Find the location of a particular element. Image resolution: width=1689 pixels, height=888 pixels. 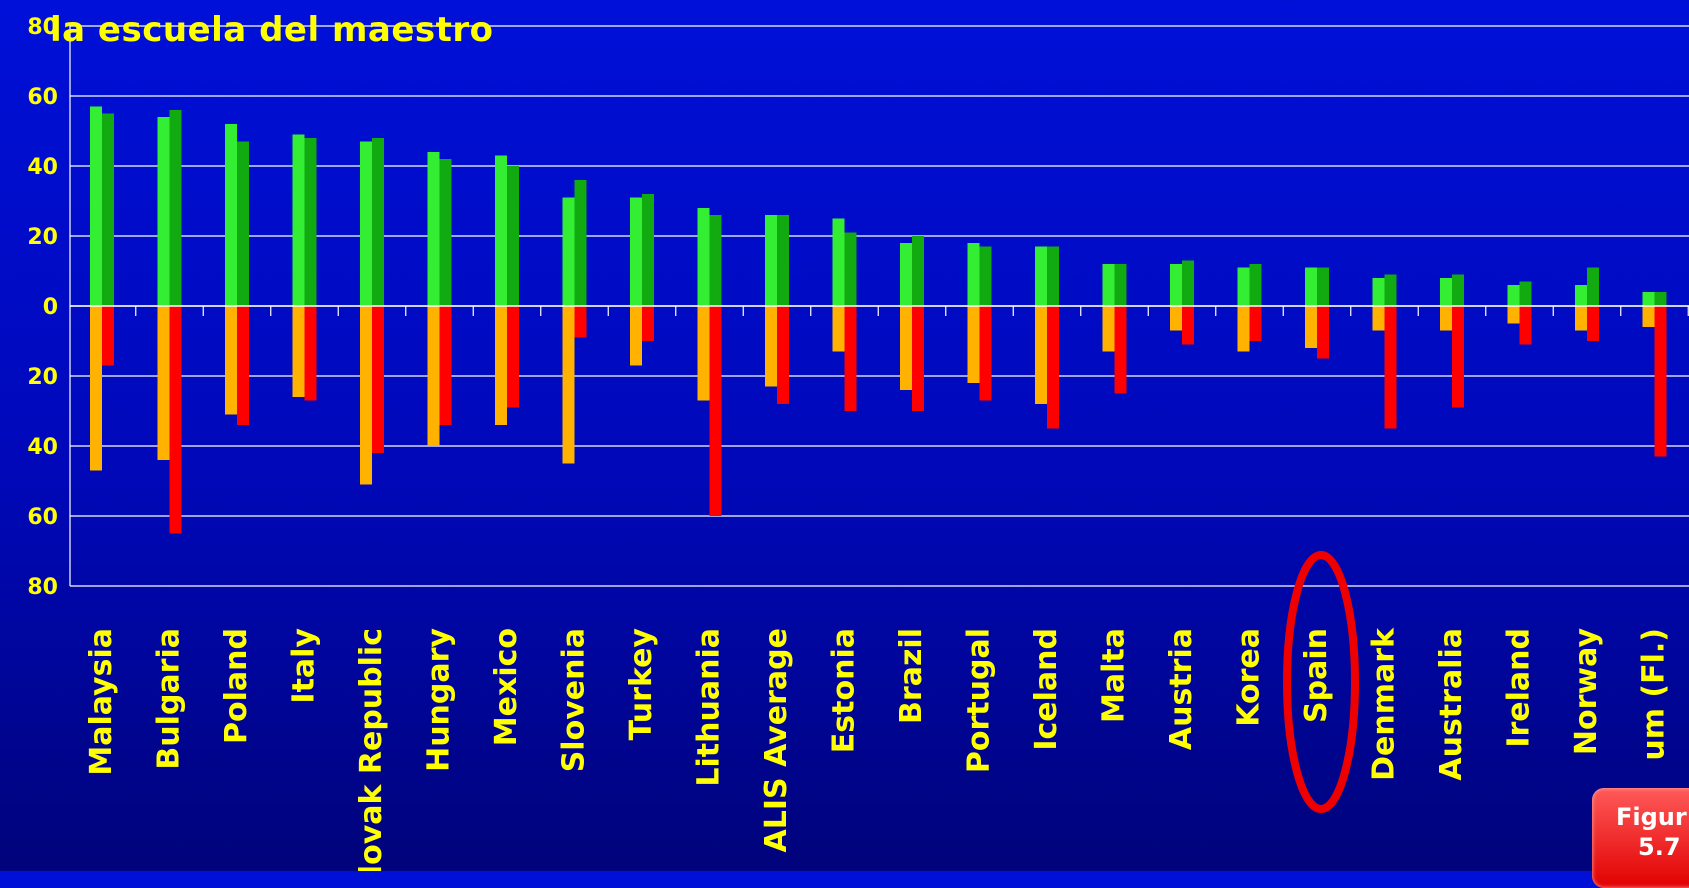

chart-title: la escuela del maestro is located at coordinates (272, 30).